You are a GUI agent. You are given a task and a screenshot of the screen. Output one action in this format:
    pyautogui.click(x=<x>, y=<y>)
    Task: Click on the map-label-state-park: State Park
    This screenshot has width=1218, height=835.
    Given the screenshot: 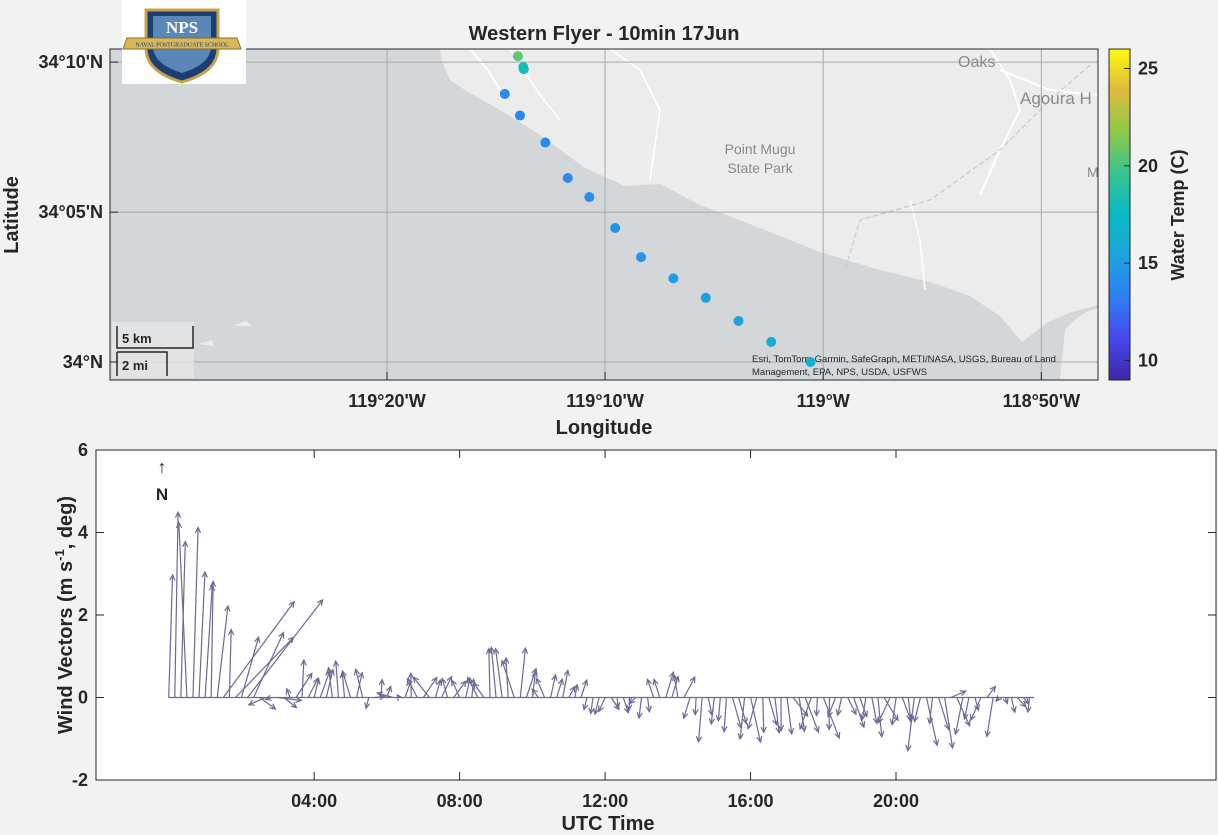 What is the action you would take?
    pyautogui.click(x=760, y=168)
    